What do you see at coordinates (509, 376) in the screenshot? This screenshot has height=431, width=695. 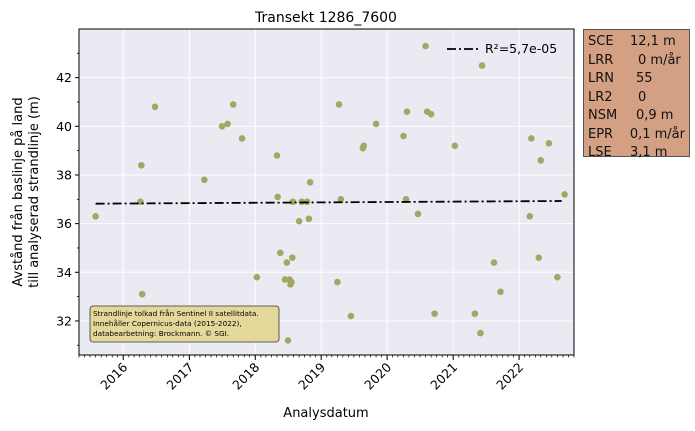 I see `x-tick-label: 2022` at bounding box center [509, 376].